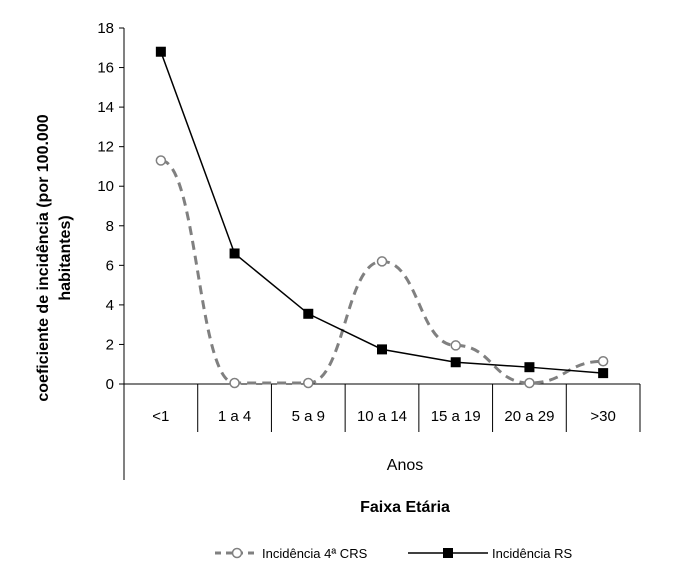  Describe the element at coordinates (405, 465) in the screenshot. I see `x-axis-label: Anos` at that location.